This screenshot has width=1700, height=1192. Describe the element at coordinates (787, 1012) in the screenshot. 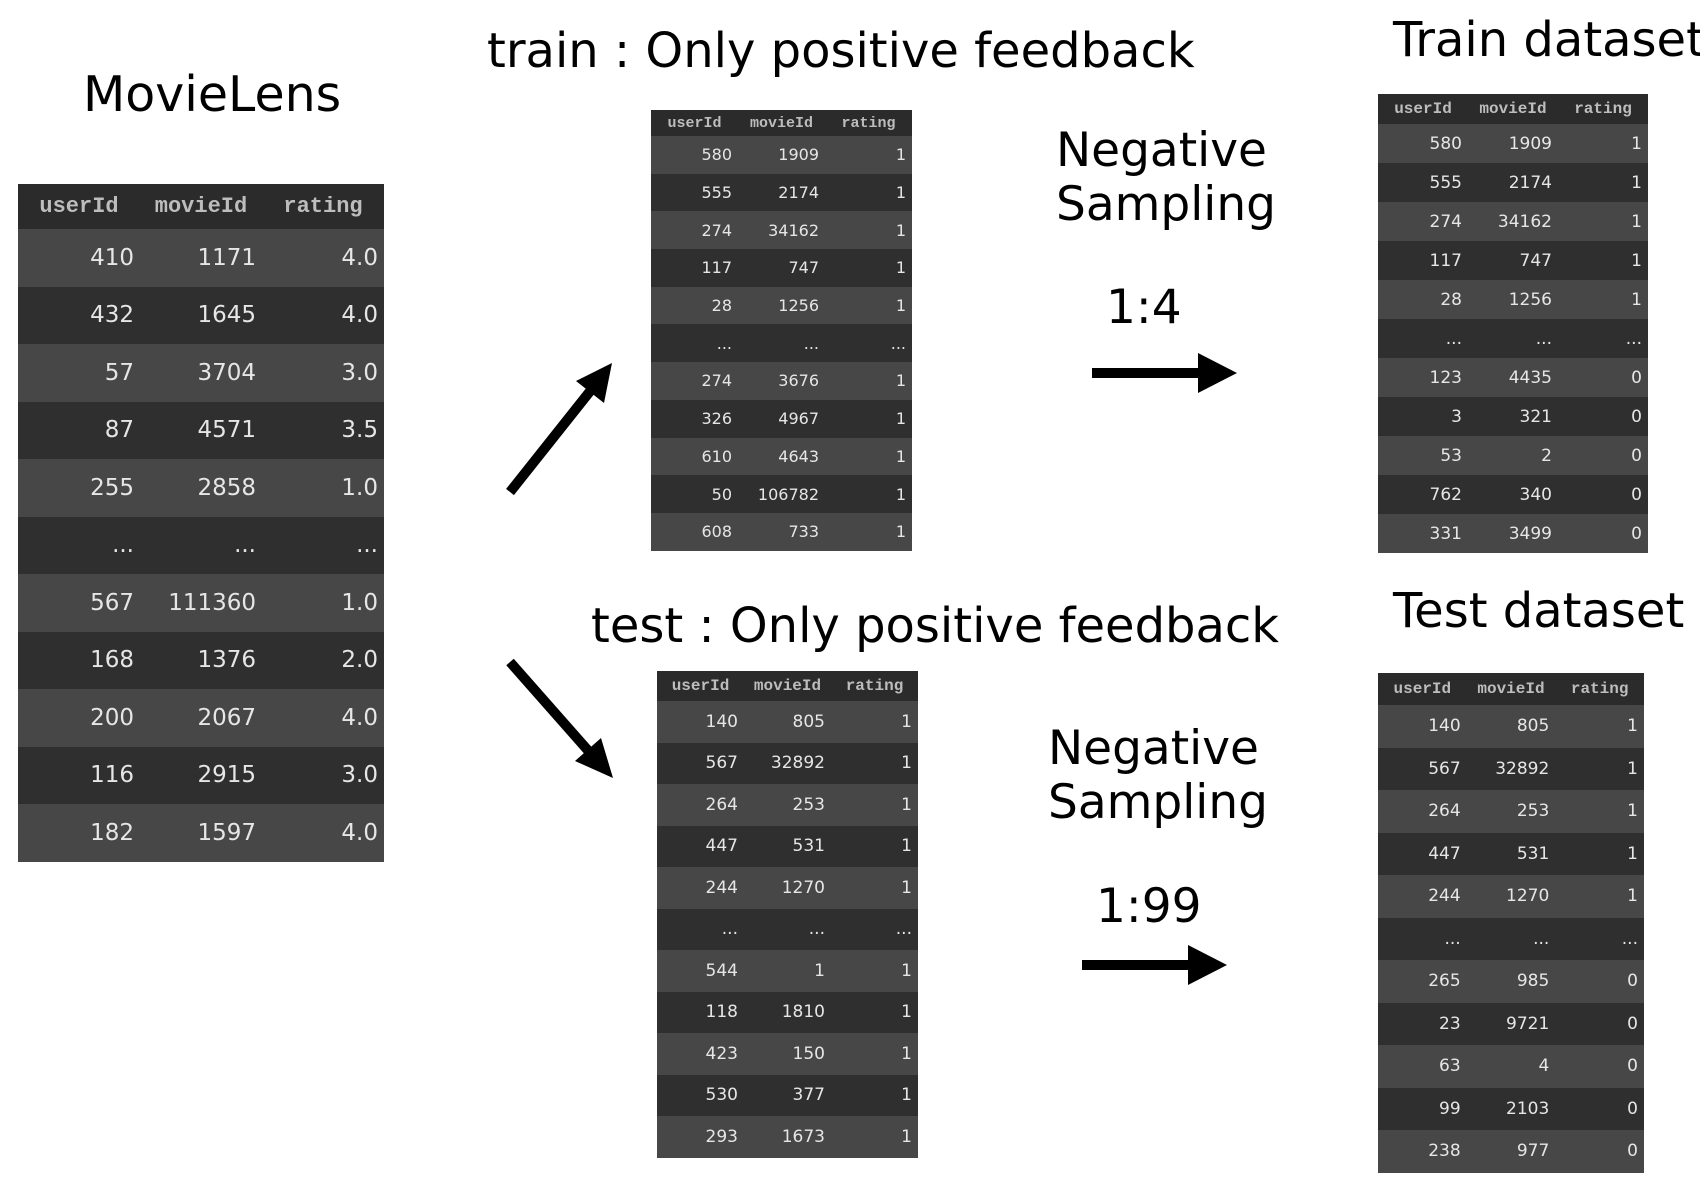

I see `table-row: 118 1810 1` at that location.